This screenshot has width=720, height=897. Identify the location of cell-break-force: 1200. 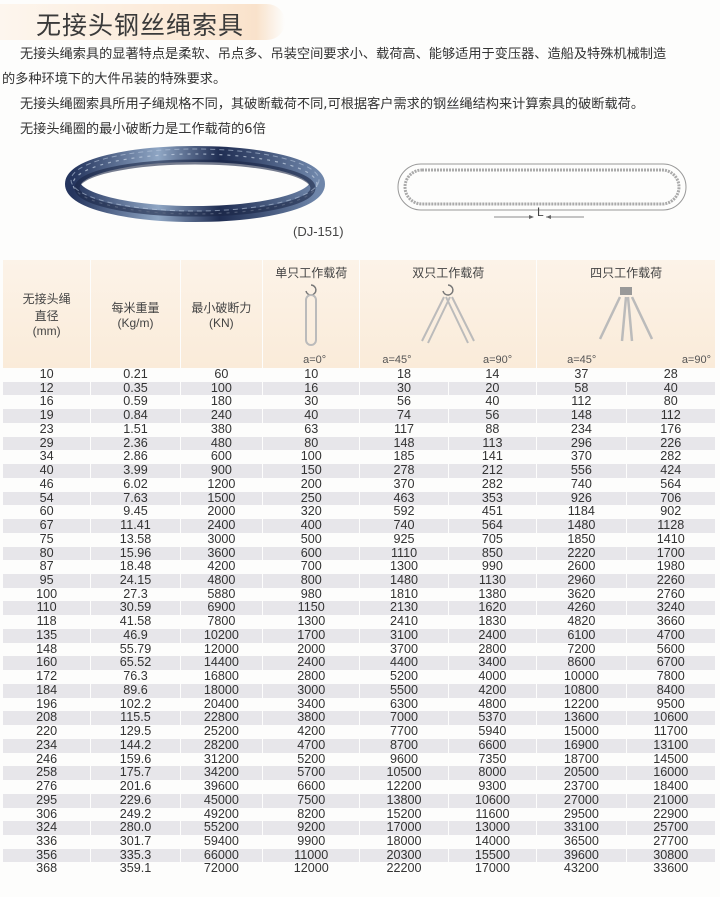
(221, 483).